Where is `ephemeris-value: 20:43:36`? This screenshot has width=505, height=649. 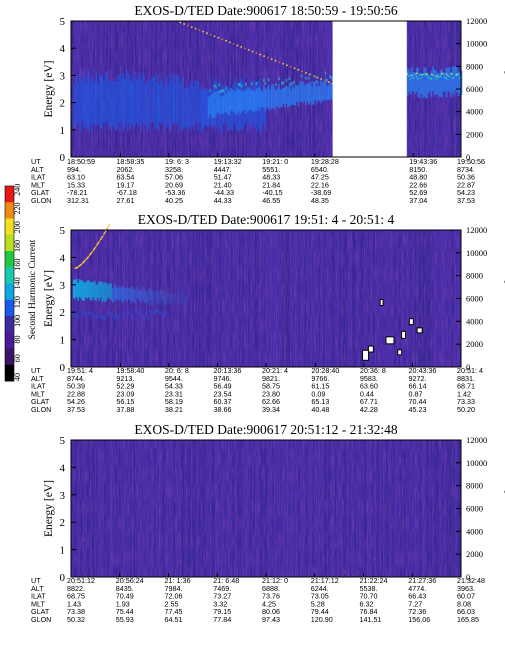 ephemeris-value: 20:43:36 is located at coordinates (422, 370).